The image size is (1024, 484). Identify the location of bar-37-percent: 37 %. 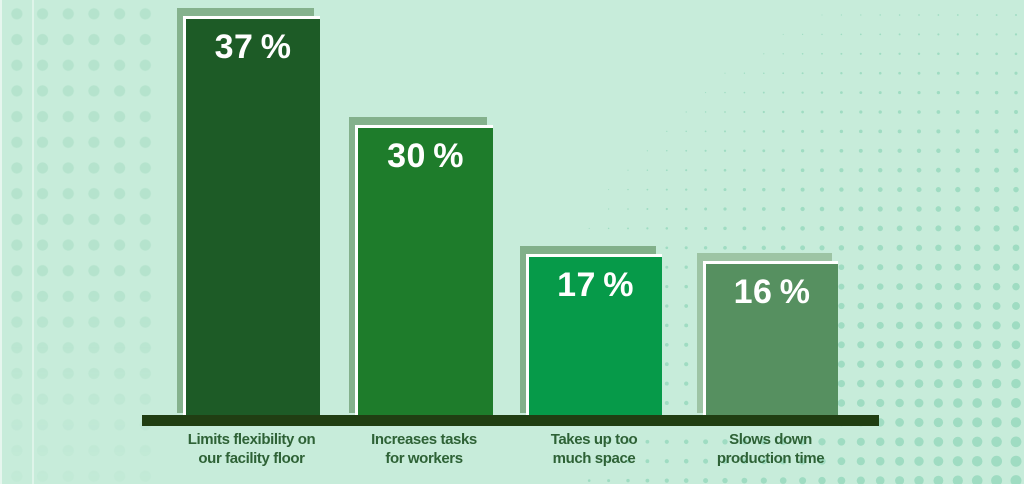
(251, 218).